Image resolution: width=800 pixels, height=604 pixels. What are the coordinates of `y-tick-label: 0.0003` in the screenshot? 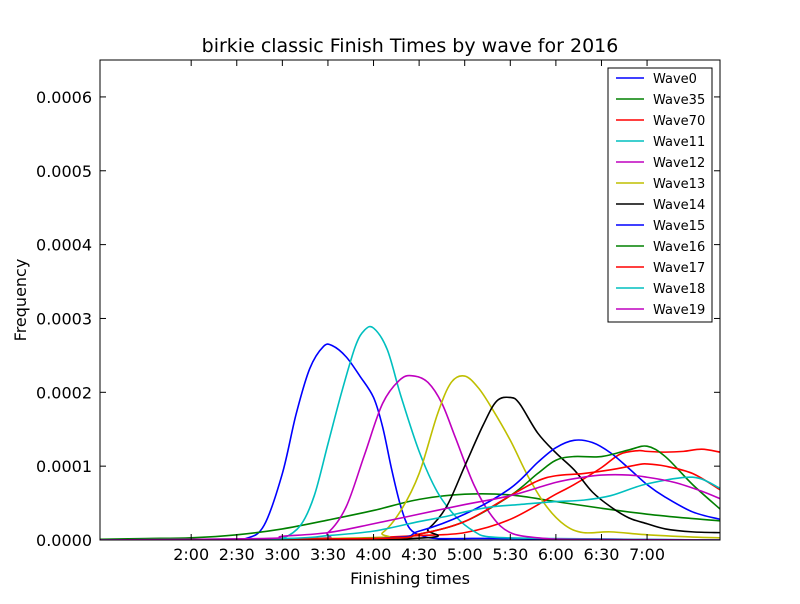 It's located at (64, 318).